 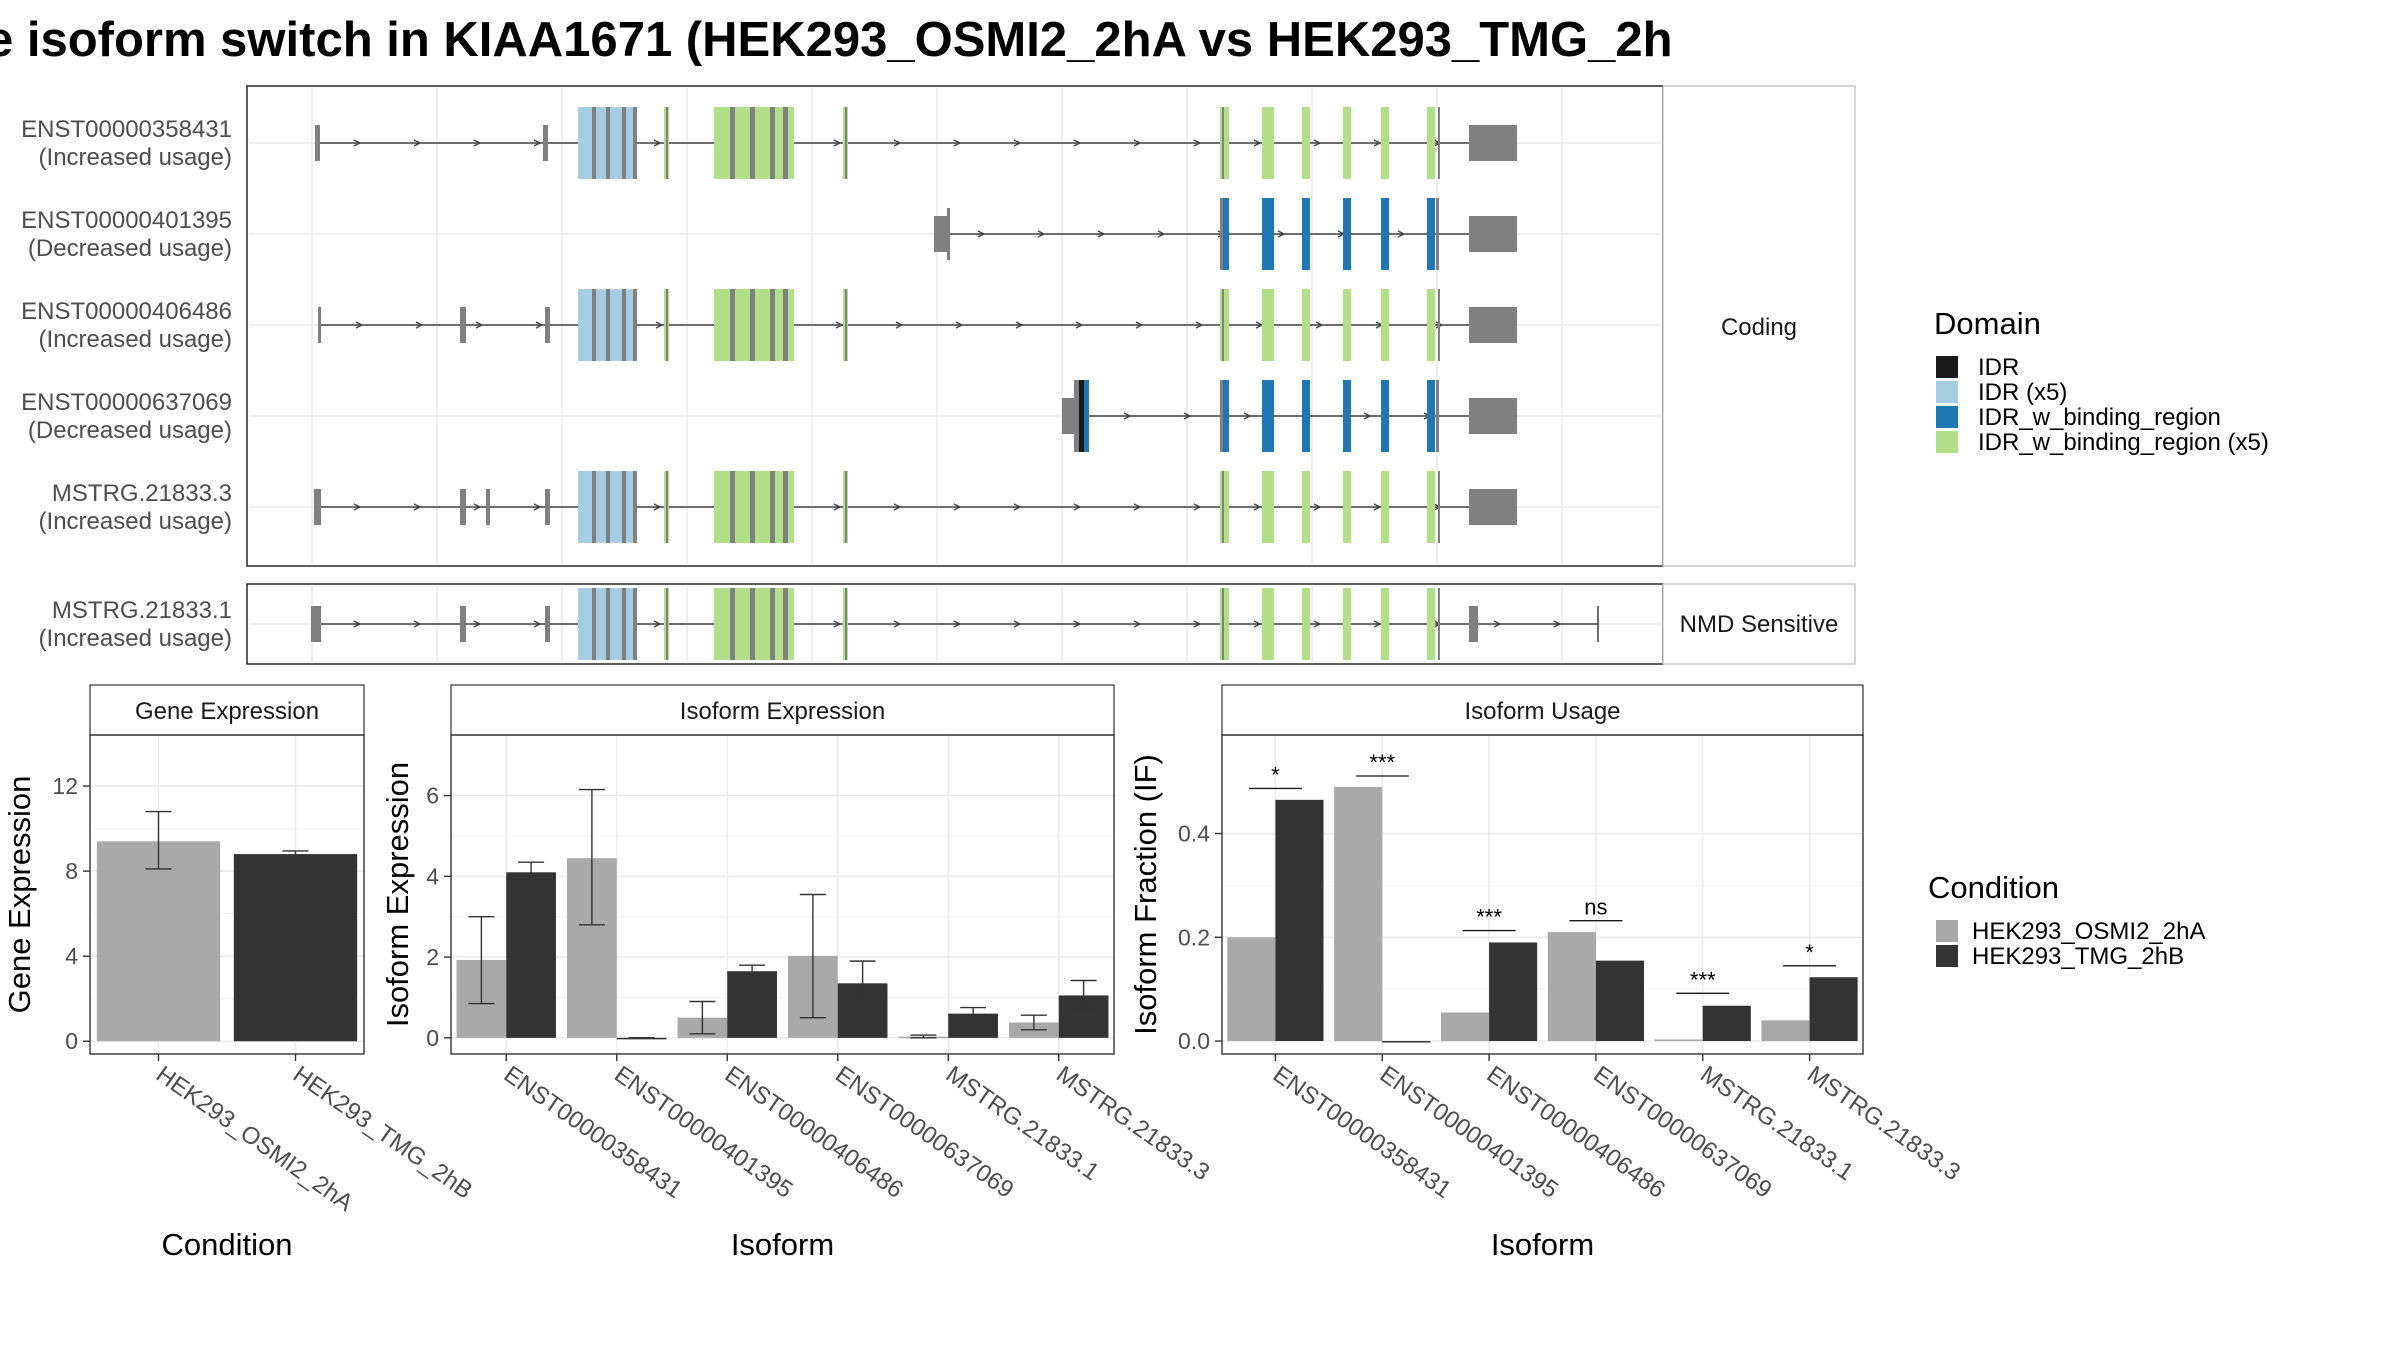 What do you see at coordinates (814, 1132) in the screenshot?
I see `x-tick-label: ENST00000406486` at bounding box center [814, 1132].